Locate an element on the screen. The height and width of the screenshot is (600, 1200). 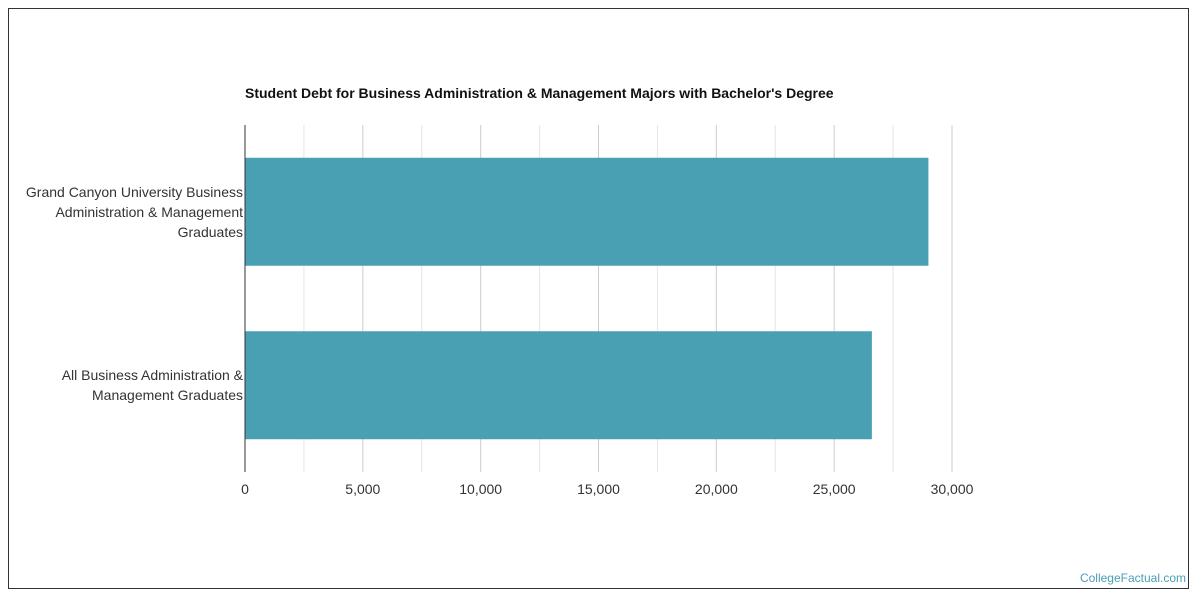
x-tick-label: 0 is located at coordinates (245, 489).